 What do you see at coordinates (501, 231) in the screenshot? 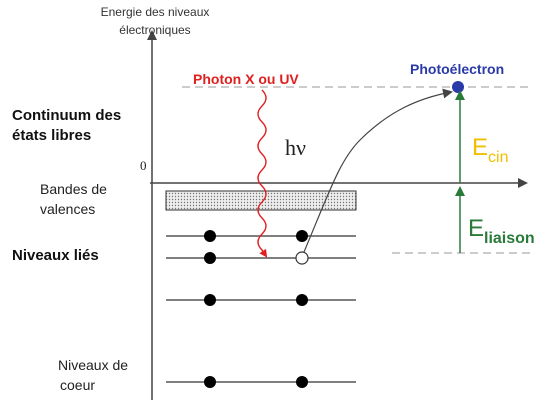
I see `binding-energy: Eliaison` at bounding box center [501, 231].